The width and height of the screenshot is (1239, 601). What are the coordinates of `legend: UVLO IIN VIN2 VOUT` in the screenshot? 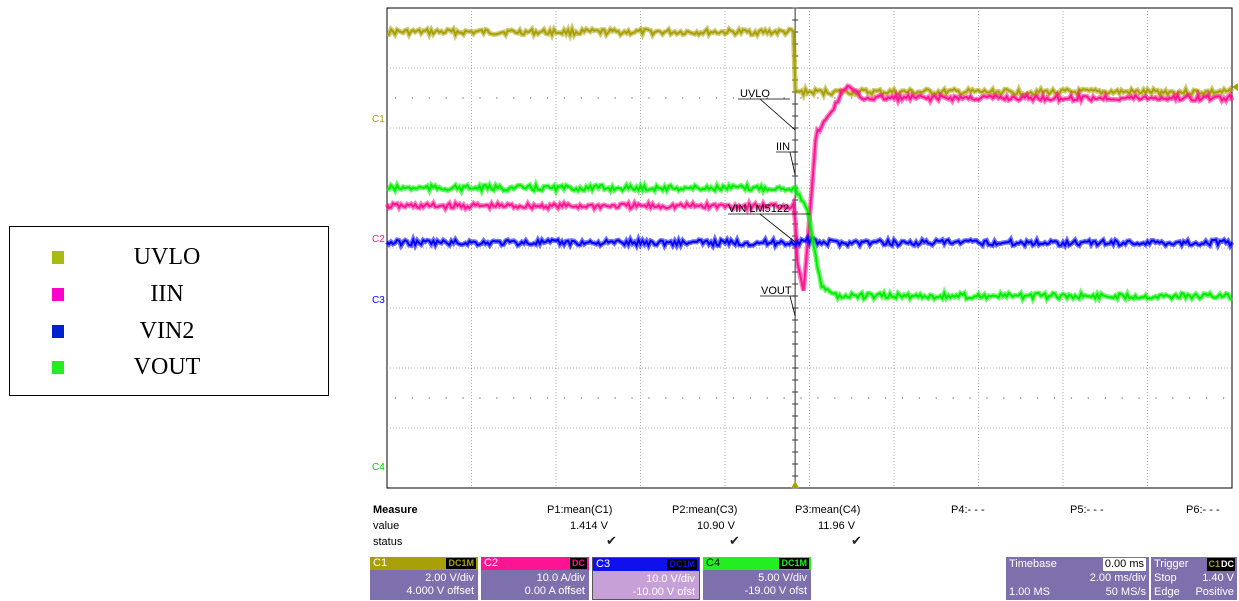 It's located at (169, 311).